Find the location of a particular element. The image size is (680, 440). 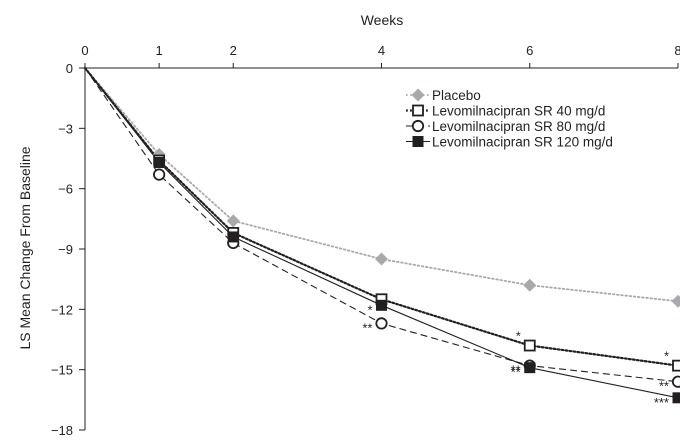

y-tick-label: 0 is located at coordinates (69, 68).